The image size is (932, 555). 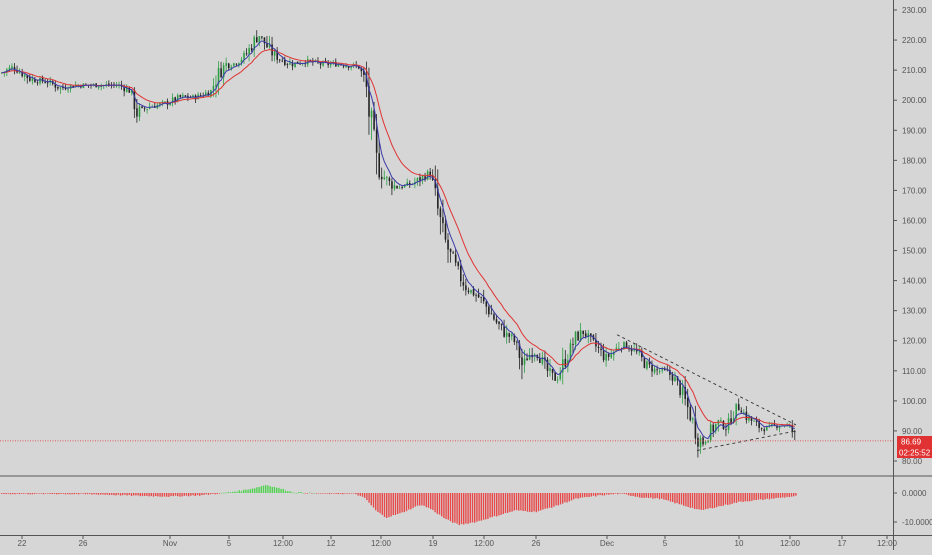 What do you see at coordinates (915, 453) in the screenshot?
I see `countdown-label: 02:25:52` at bounding box center [915, 453].